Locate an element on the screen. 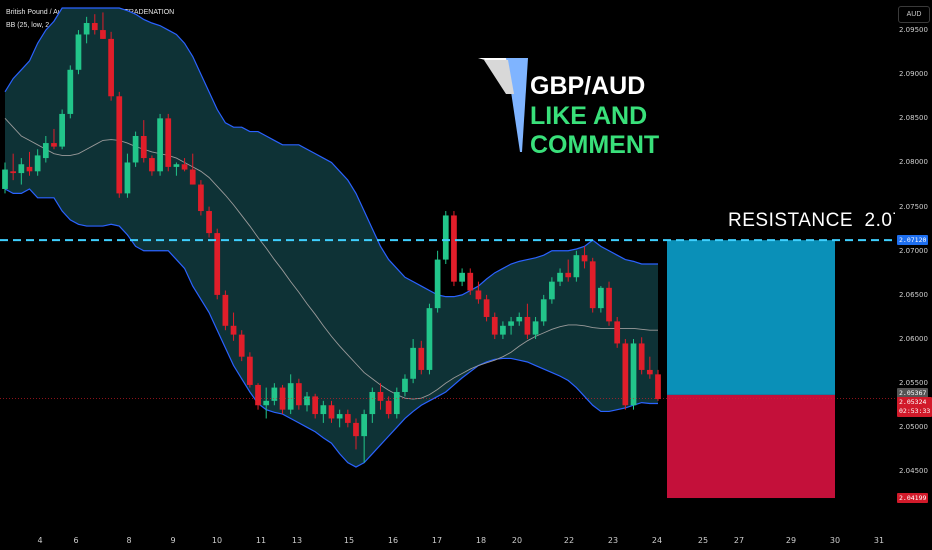  stop-zone is located at coordinates (751, 446).